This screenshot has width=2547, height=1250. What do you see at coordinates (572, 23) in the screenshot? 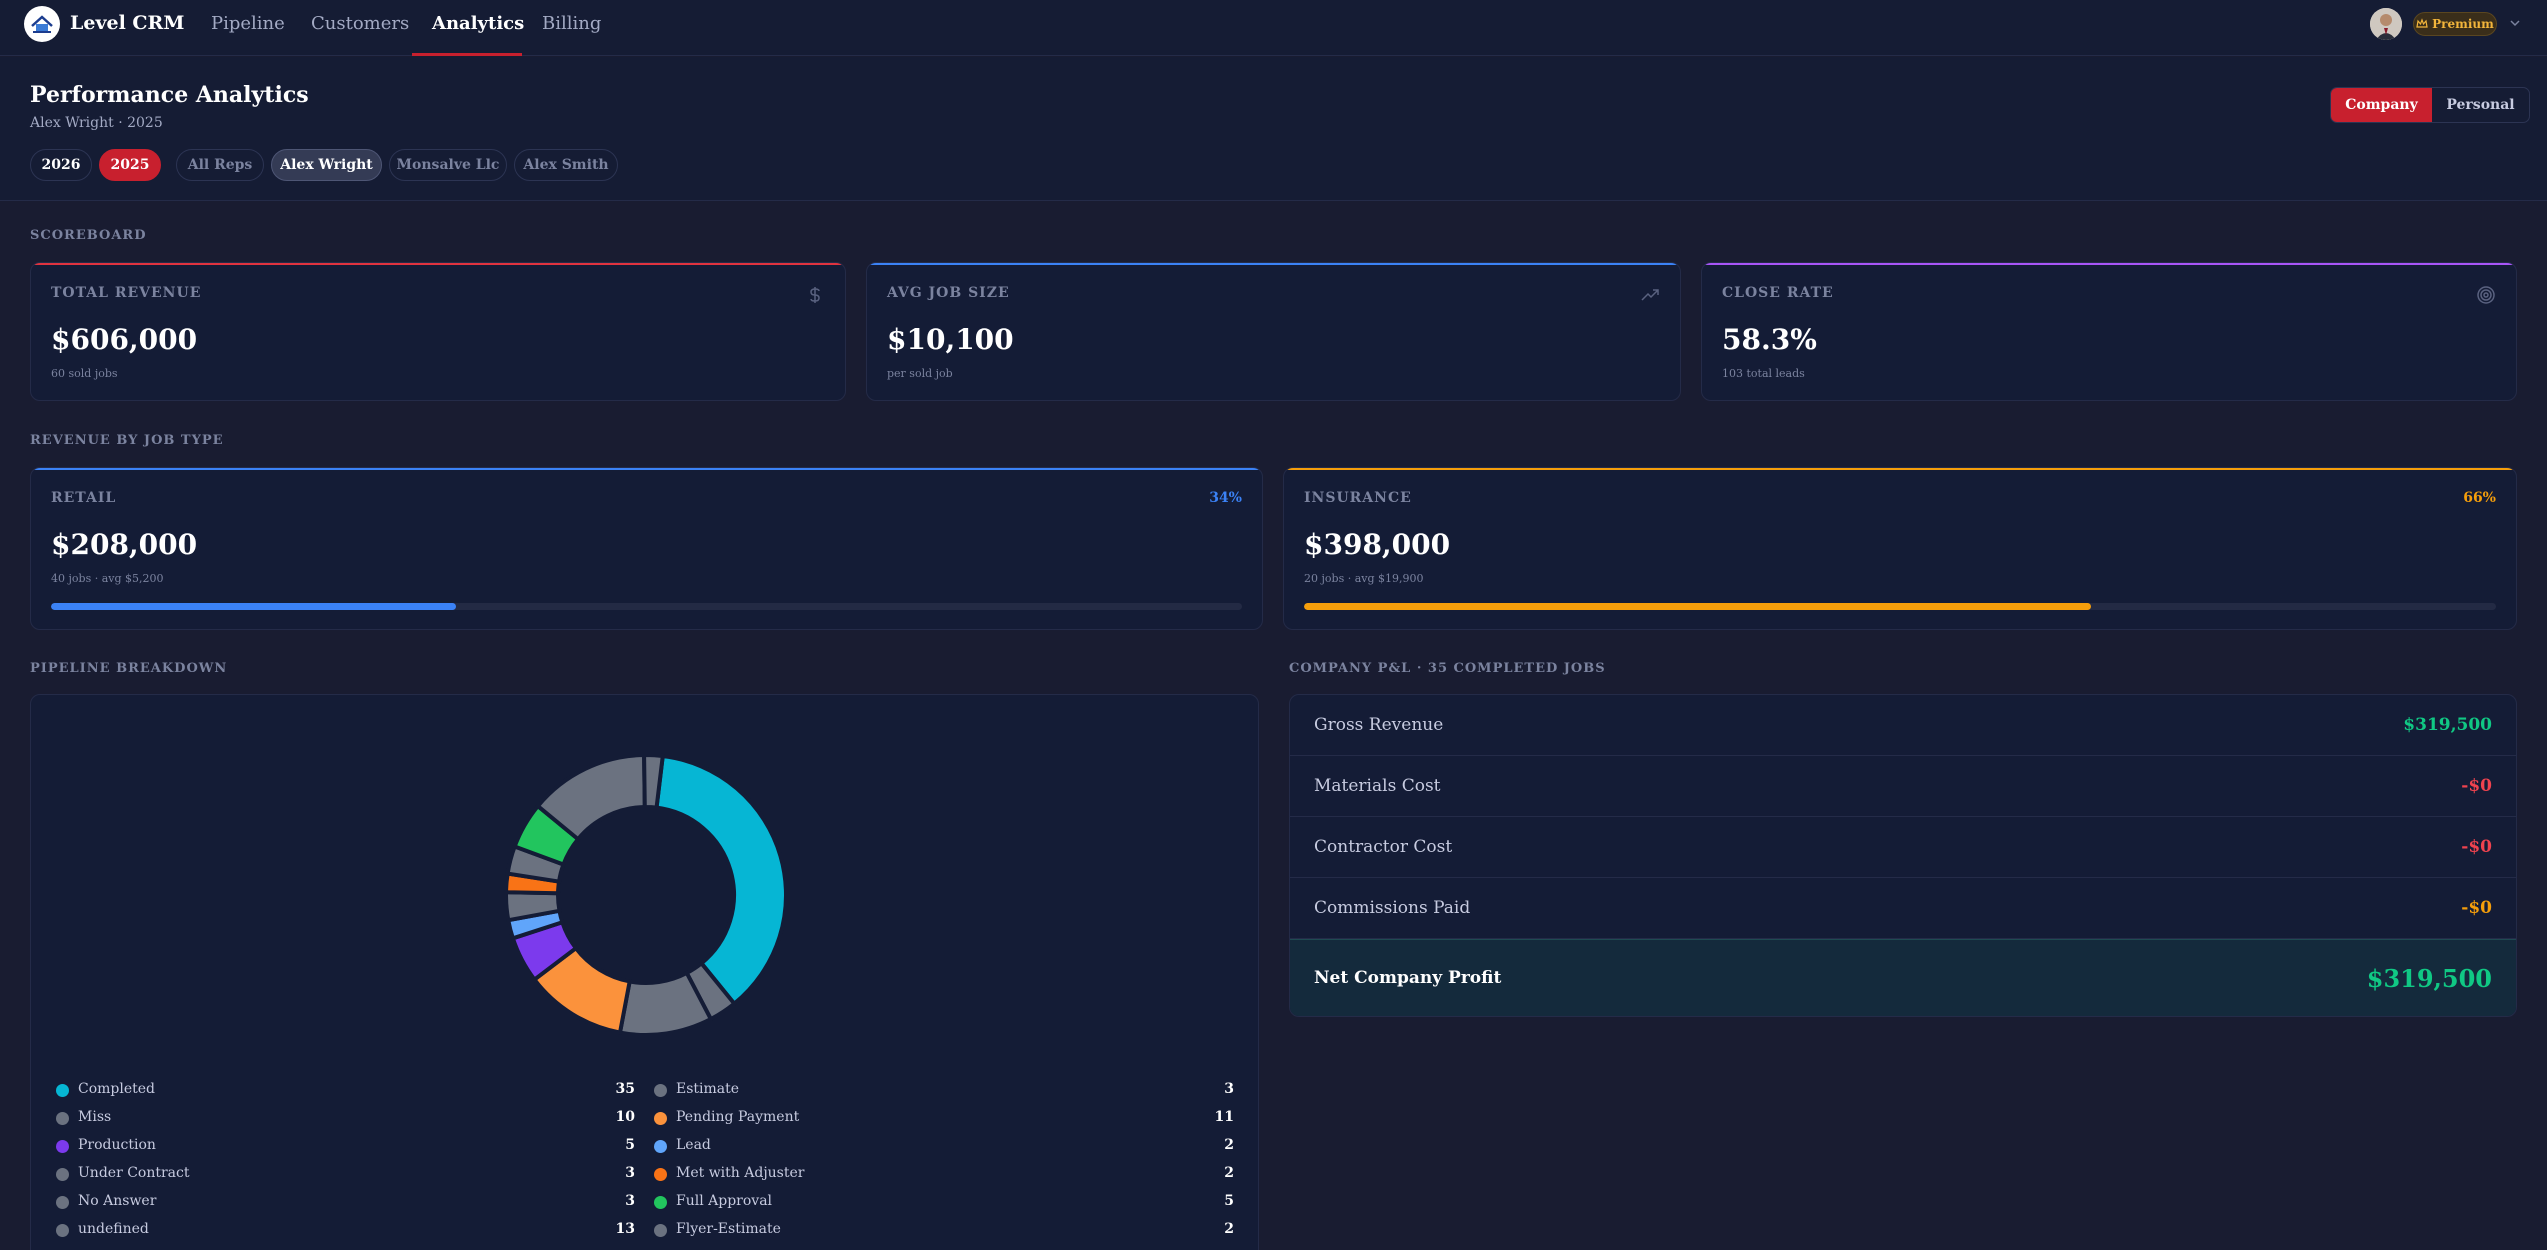
I see `nav-billing: Billing` at bounding box center [572, 23].